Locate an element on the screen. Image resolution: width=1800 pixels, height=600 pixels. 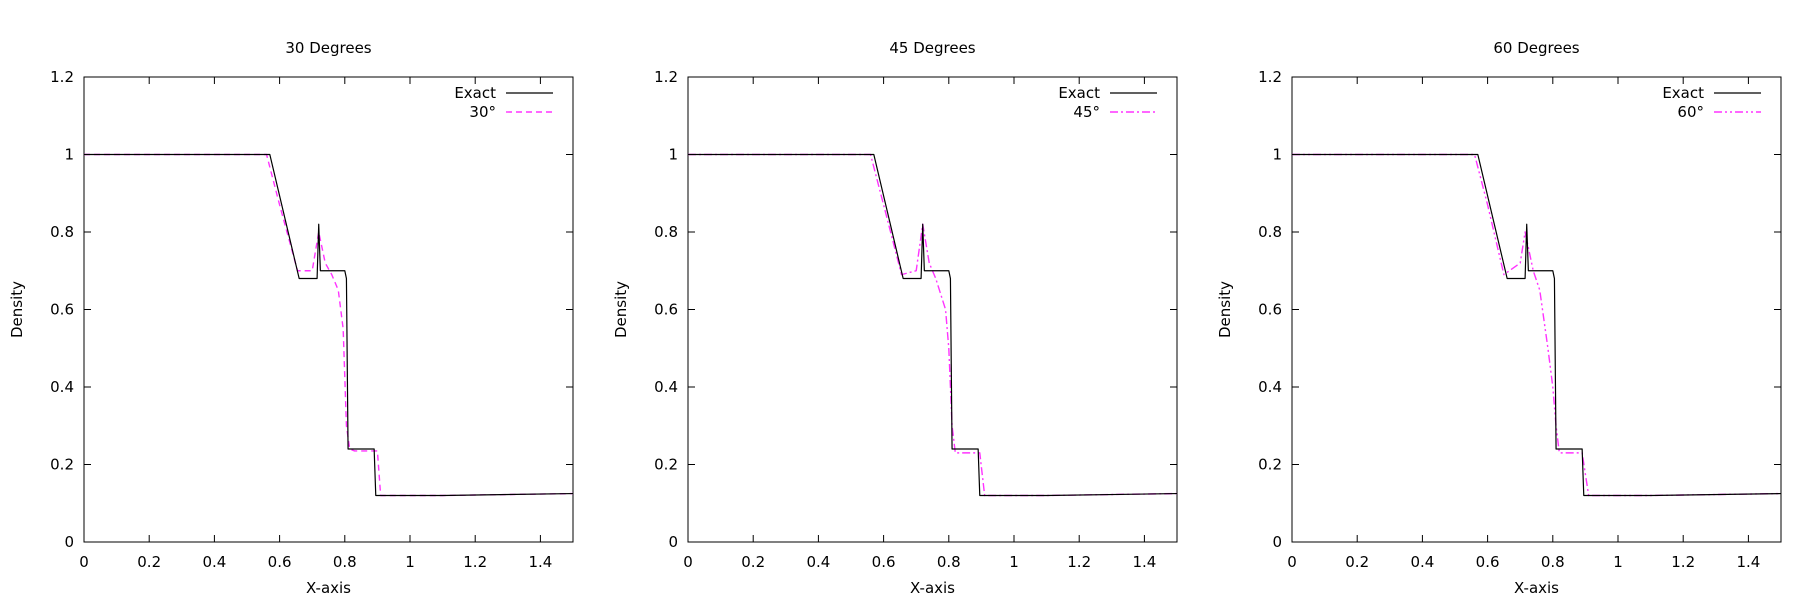
chart-title: 30 Degrees is located at coordinates (328, 48).